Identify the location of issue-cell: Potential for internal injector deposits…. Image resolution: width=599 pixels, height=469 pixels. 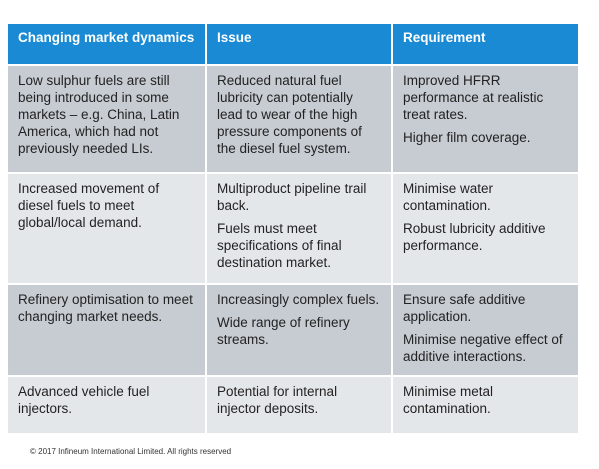
(300, 404).